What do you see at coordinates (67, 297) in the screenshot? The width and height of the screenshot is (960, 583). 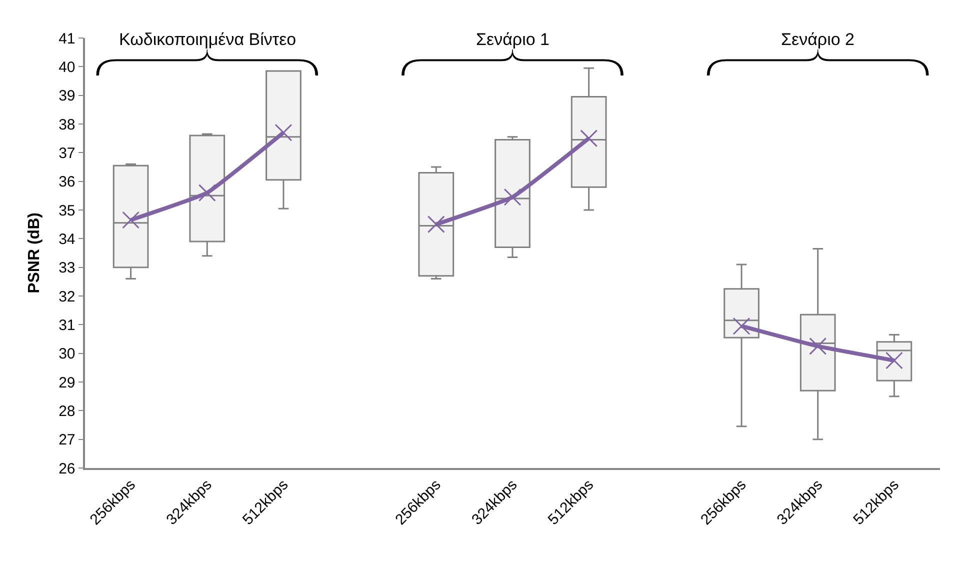 I see `y-tick-label: 32` at bounding box center [67, 297].